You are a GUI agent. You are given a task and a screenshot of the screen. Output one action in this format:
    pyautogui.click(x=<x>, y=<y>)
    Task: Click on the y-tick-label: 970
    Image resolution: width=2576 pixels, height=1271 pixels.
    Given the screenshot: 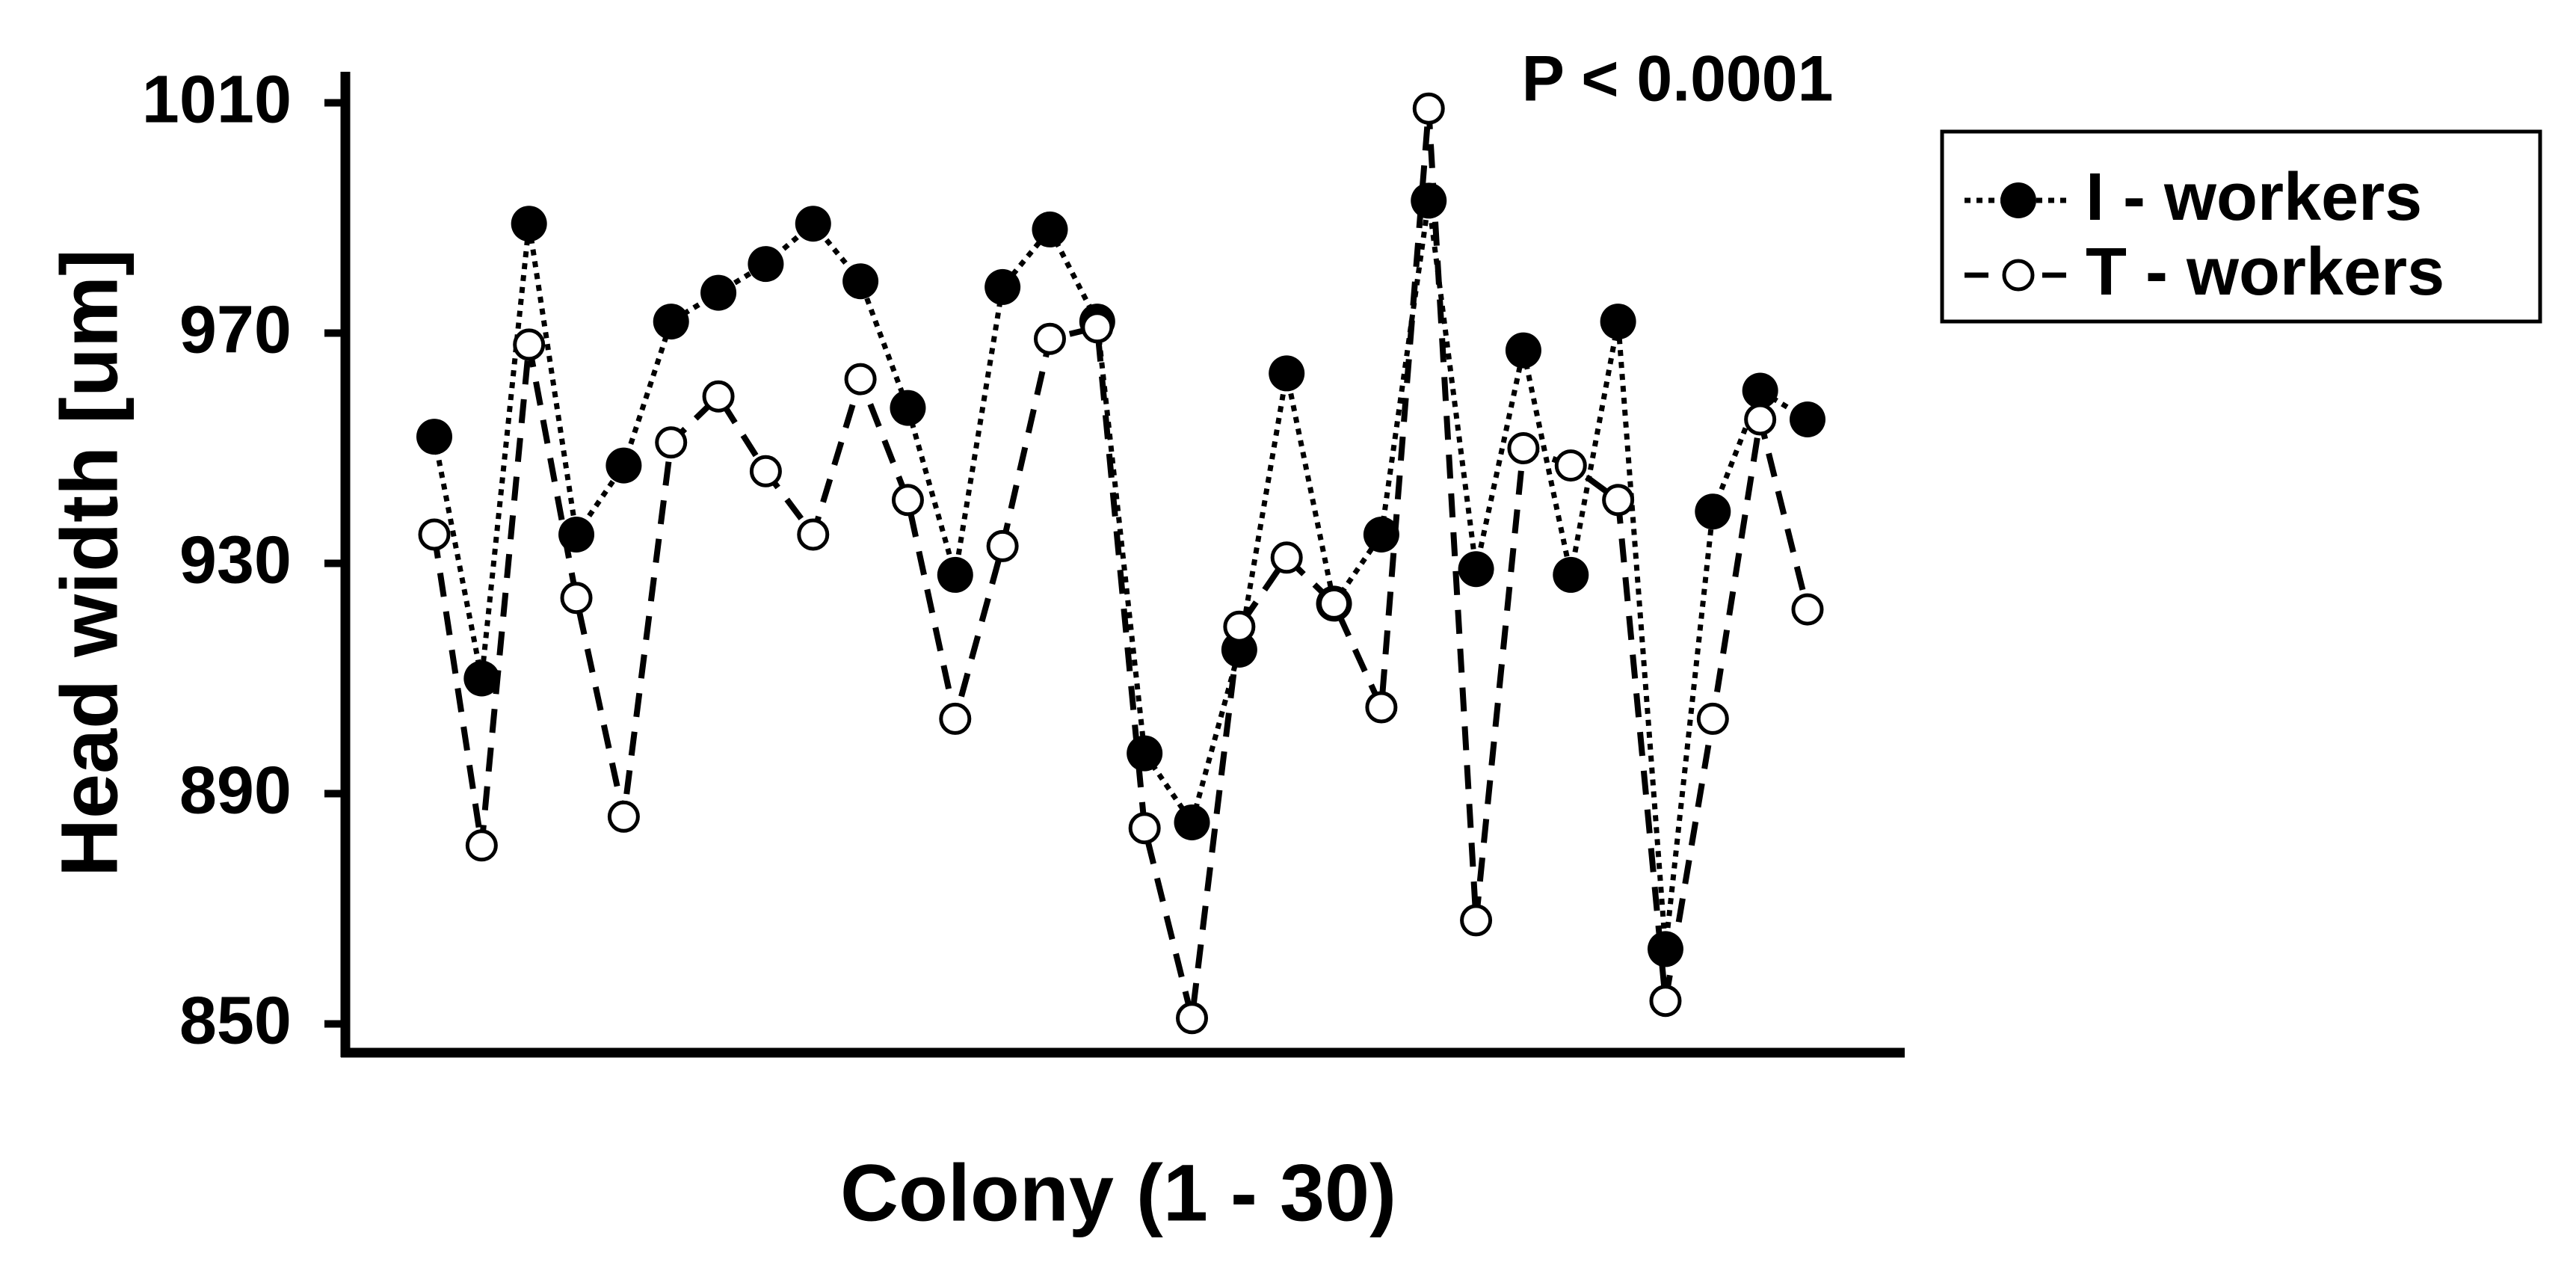 What is the action you would take?
    pyautogui.click(x=235, y=330)
    